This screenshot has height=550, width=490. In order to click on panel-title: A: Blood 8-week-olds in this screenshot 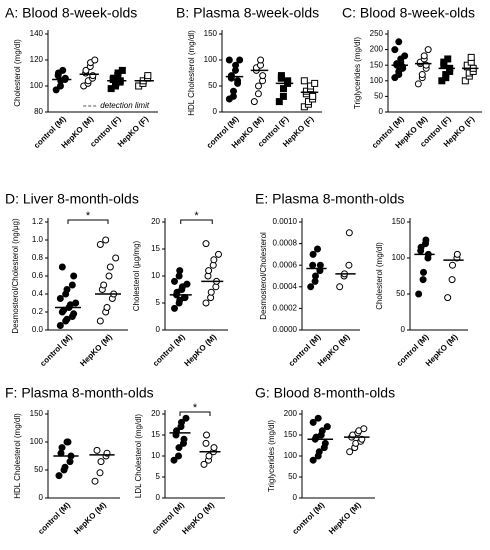, I will do `click(71, 13)`.